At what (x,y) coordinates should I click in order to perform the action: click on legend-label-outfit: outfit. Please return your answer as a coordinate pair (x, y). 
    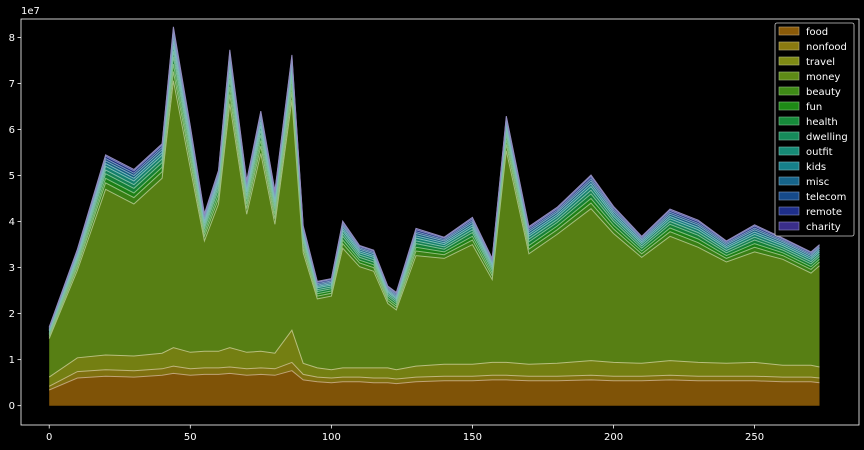
    Looking at the image, I should click on (819, 152).